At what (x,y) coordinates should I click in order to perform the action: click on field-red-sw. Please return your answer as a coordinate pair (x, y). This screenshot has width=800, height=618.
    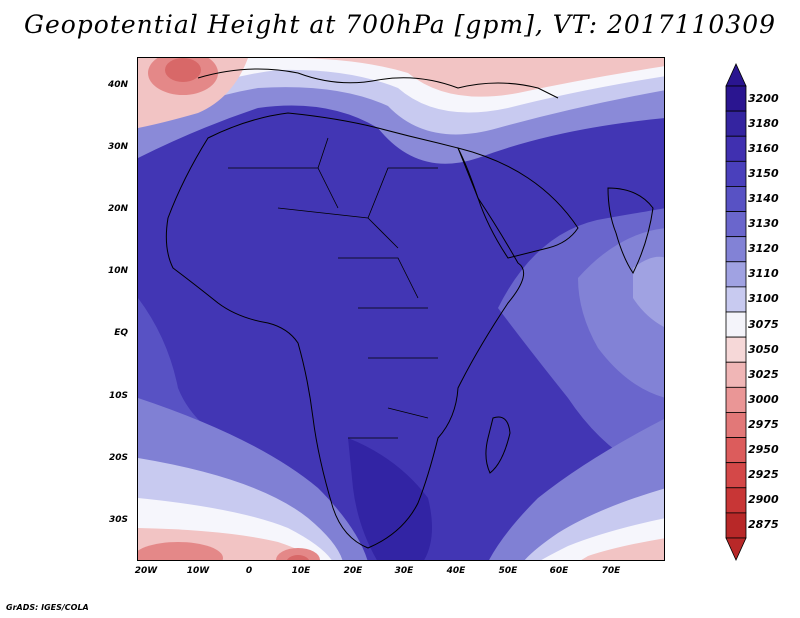
    Looking at the image, I should click on (180, 551).